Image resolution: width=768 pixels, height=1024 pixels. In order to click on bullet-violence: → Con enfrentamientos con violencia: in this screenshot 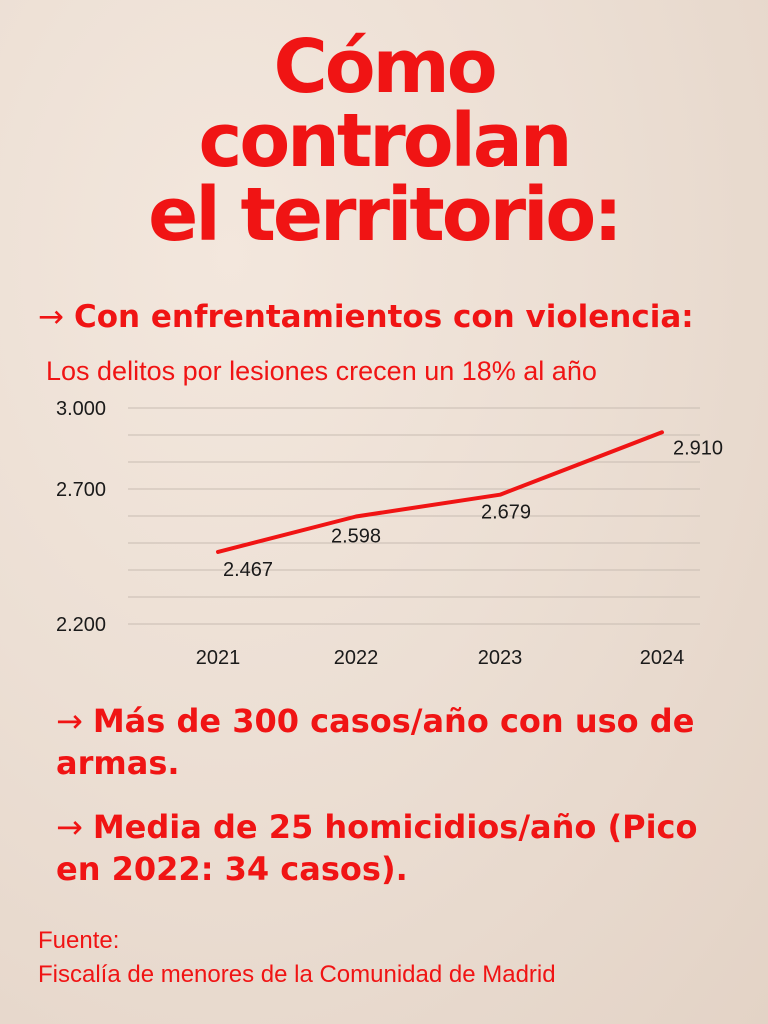, I will do `click(366, 317)`.